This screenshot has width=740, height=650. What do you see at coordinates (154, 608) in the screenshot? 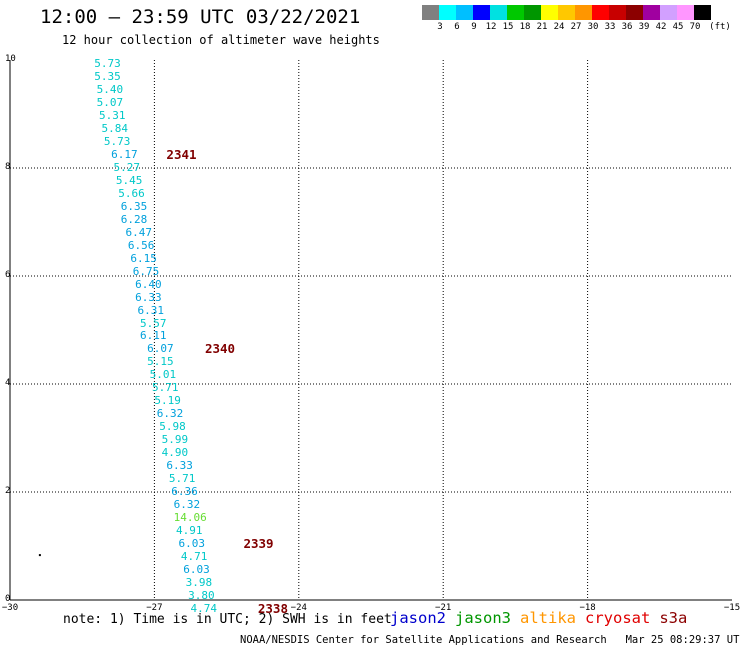
I see `x-tick-label: −27` at bounding box center [154, 608].